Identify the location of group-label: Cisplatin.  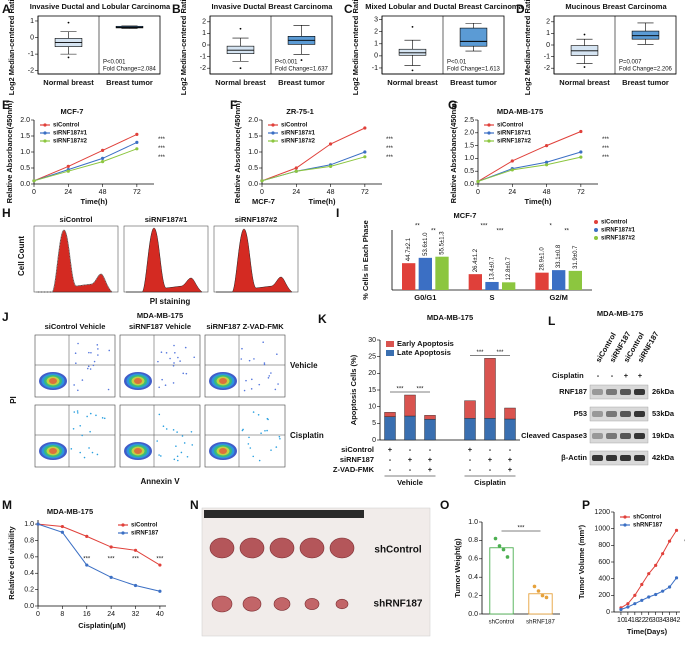
(490, 482).